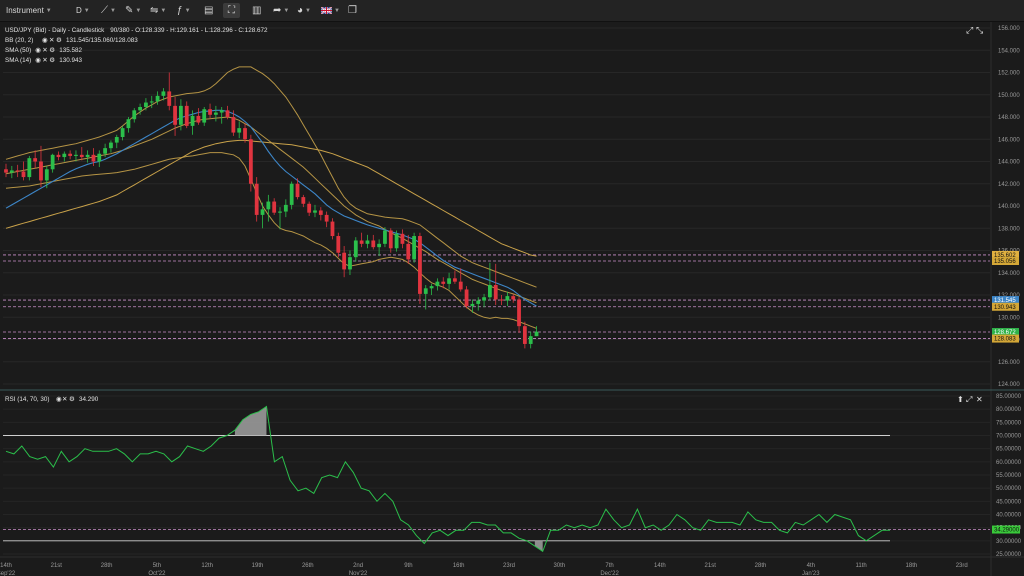  Describe the element at coordinates (133, 10) in the screenshot. I see `draw-tool-button: ✎ ▼` at that location.